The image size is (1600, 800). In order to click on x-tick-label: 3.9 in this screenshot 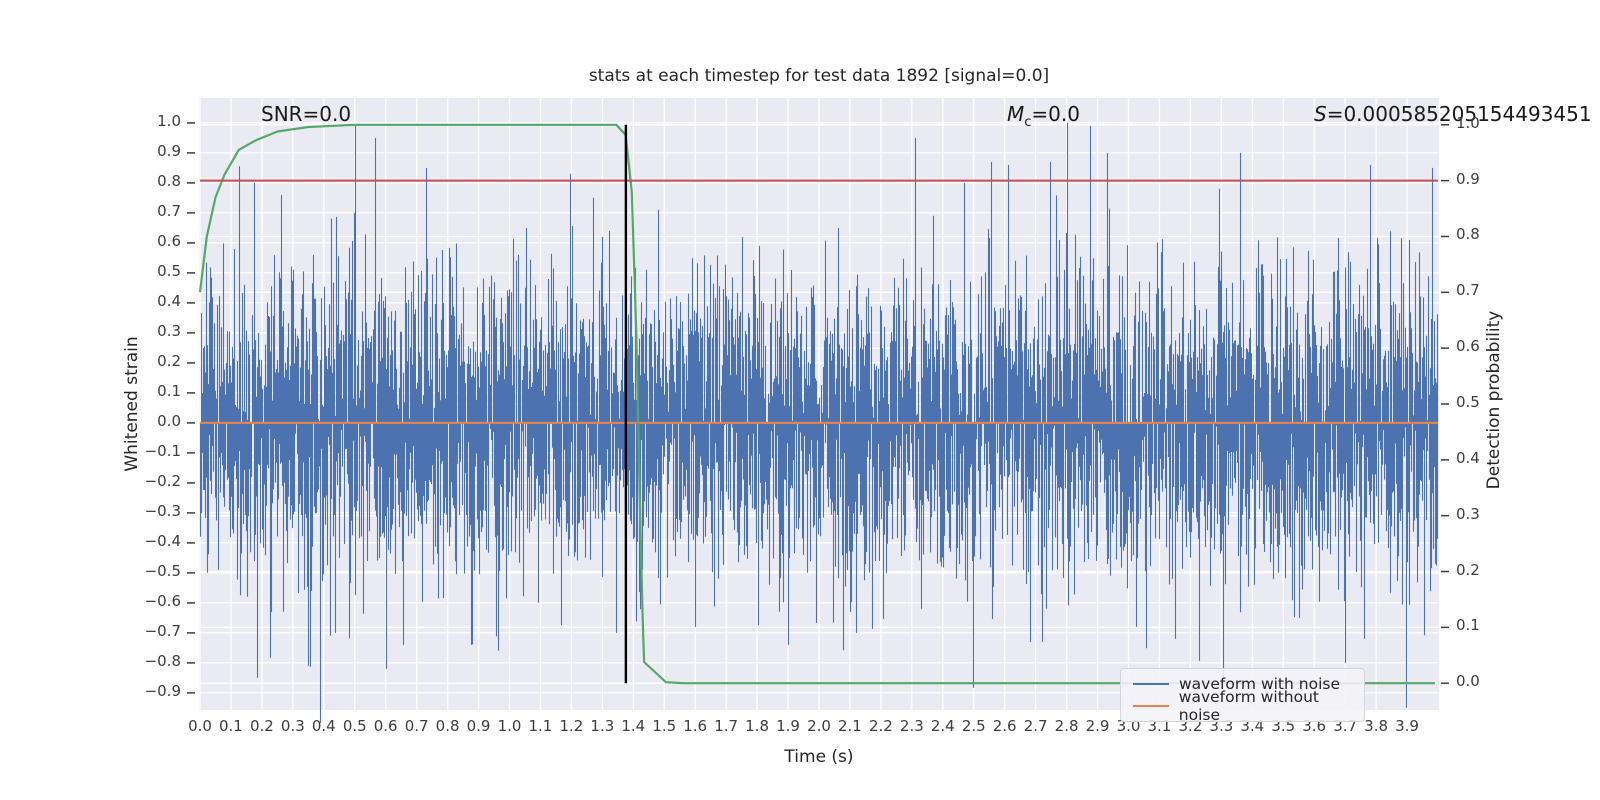, I will do `click(1407, 726)`.